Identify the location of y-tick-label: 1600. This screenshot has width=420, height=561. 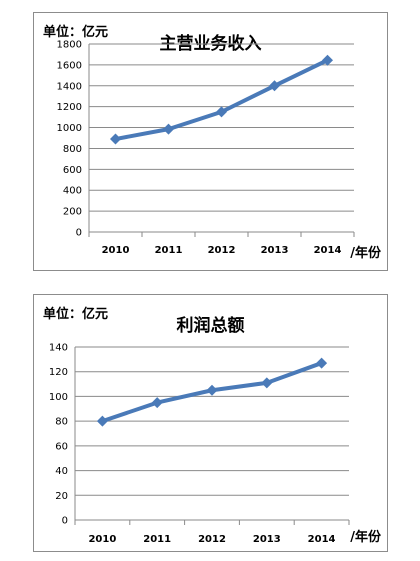
(69, 65).